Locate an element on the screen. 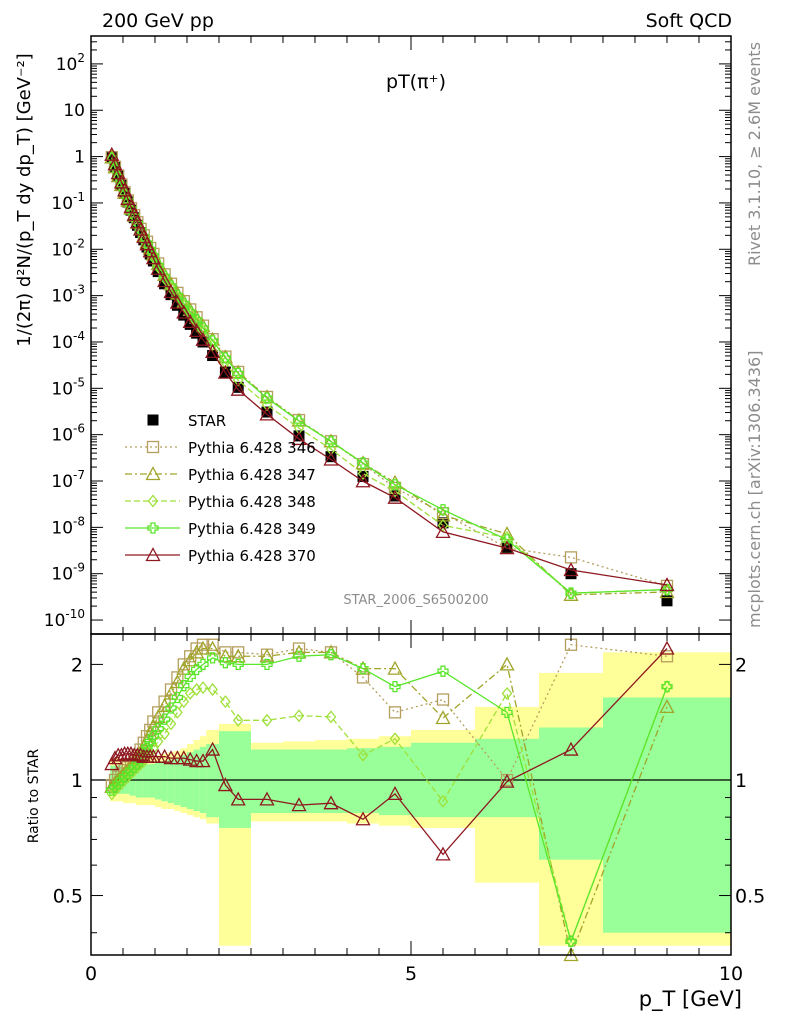  upper-y-tick-label: 10⁻⁵ is located at coordinates (68, 387).